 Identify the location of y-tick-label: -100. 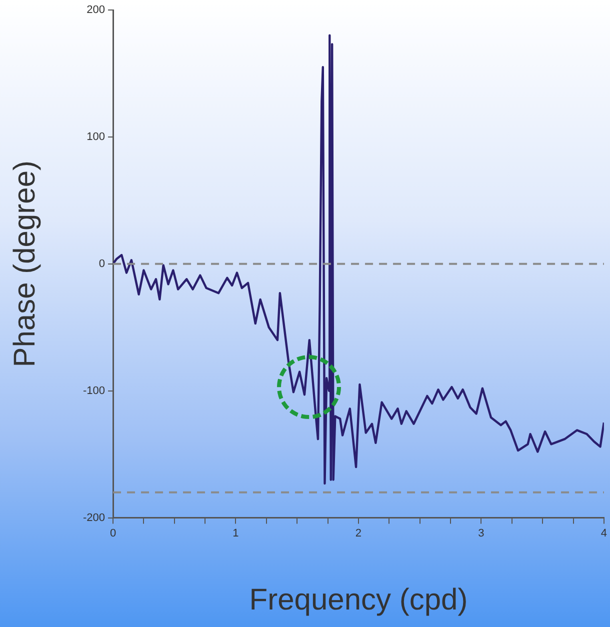
(94, 390).